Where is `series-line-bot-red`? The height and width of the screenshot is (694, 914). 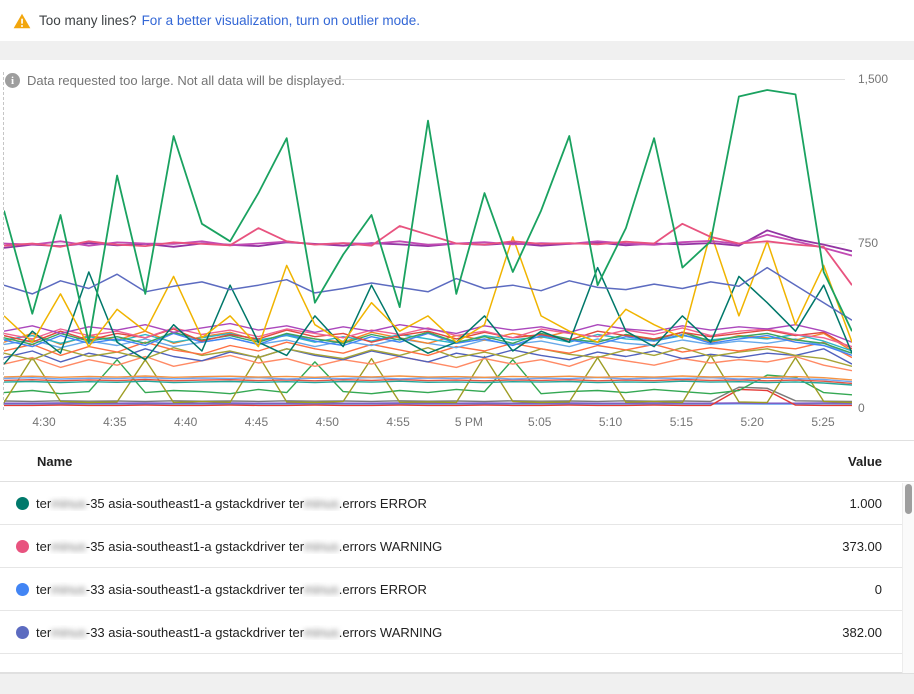 series-line-bot-red is located at coordinates (428, 397).